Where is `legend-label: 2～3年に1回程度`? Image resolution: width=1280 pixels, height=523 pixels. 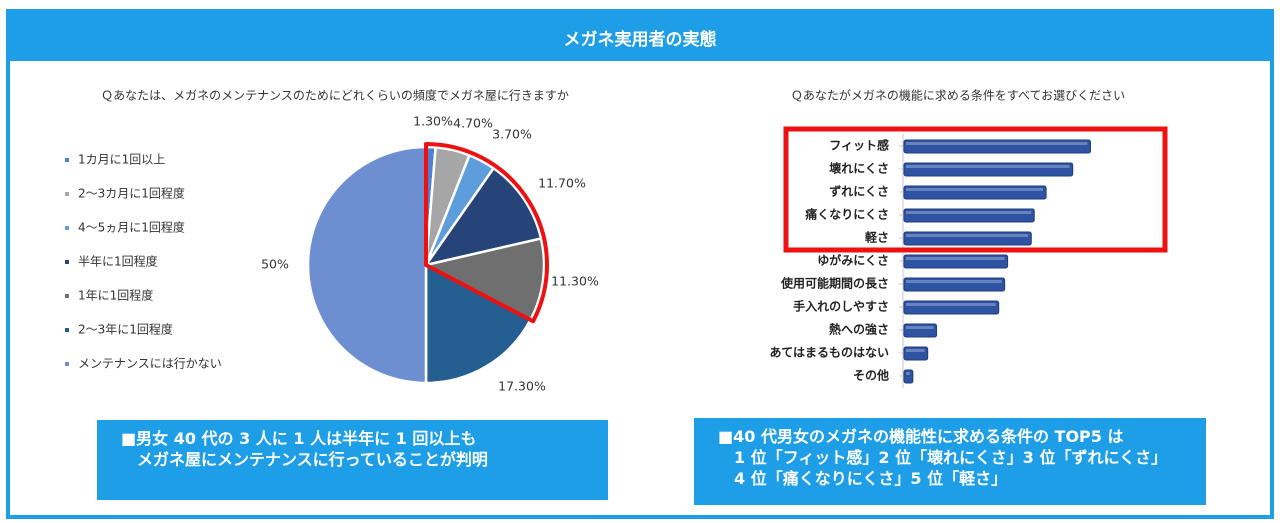
legend-label: 2～3年に1回程度 is located at coordinates (125, 329).